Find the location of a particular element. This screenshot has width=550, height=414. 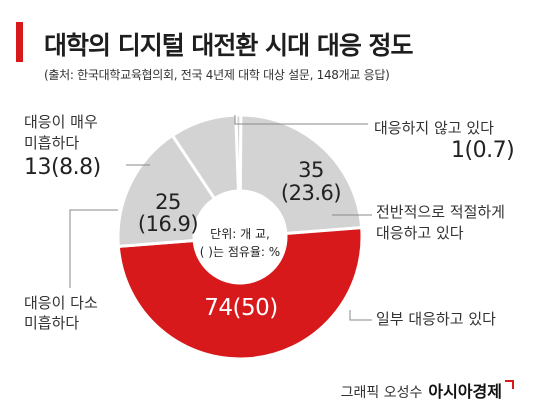

center-unit-note-line2: ( )는 점유율: % is located at coordinates (240, 252).